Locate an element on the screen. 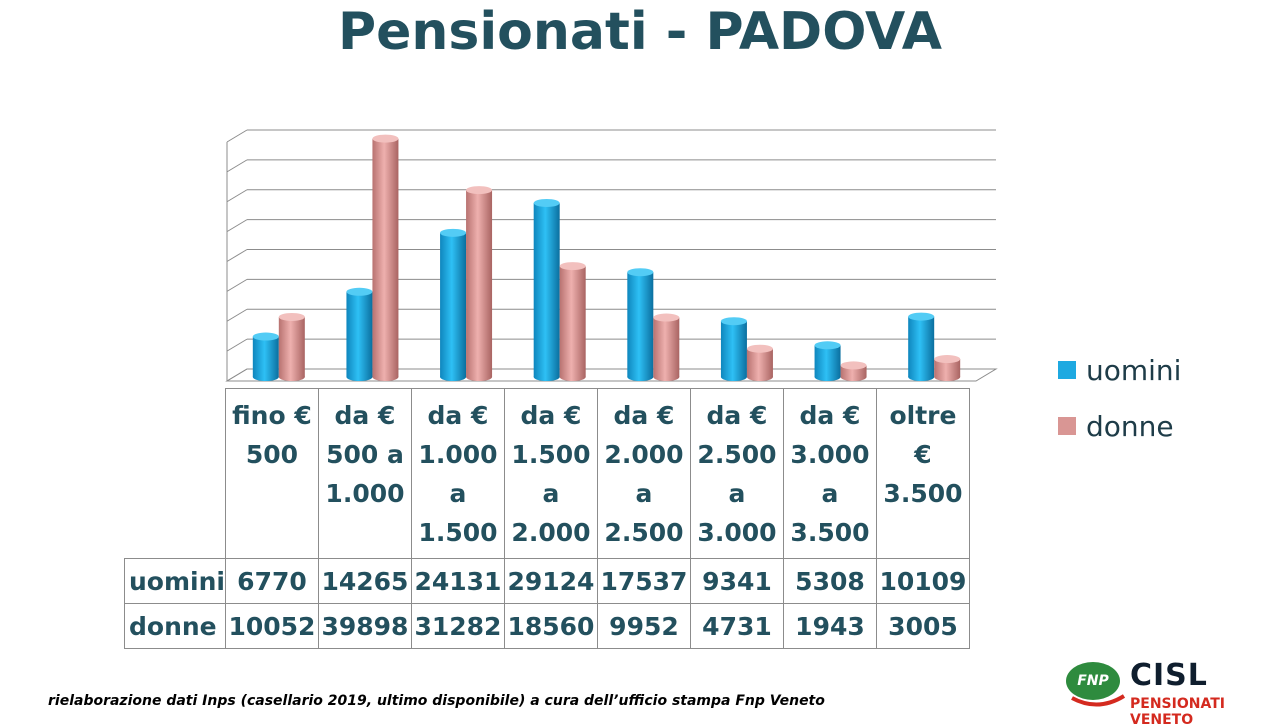  value-cell-uomini: 10109 is located at coordinates (922, 581).